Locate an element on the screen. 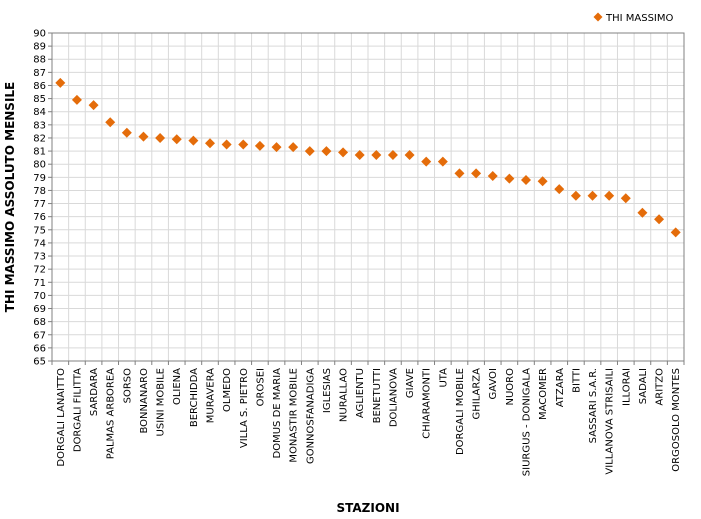 The height and width of the screenshot is (519, 701). y-tick-label: 90 is located at coordinates (39, 34).